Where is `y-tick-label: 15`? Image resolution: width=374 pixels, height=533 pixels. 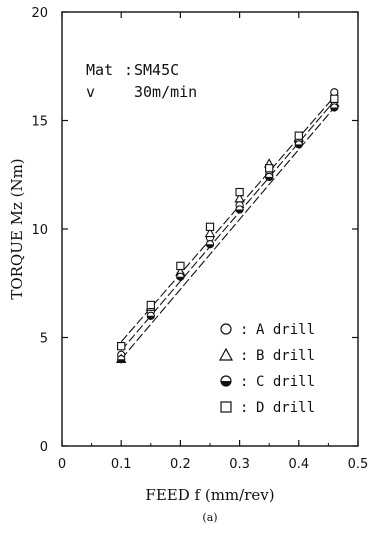
y-tick-label: 15 is located at coordinates (39, 122).